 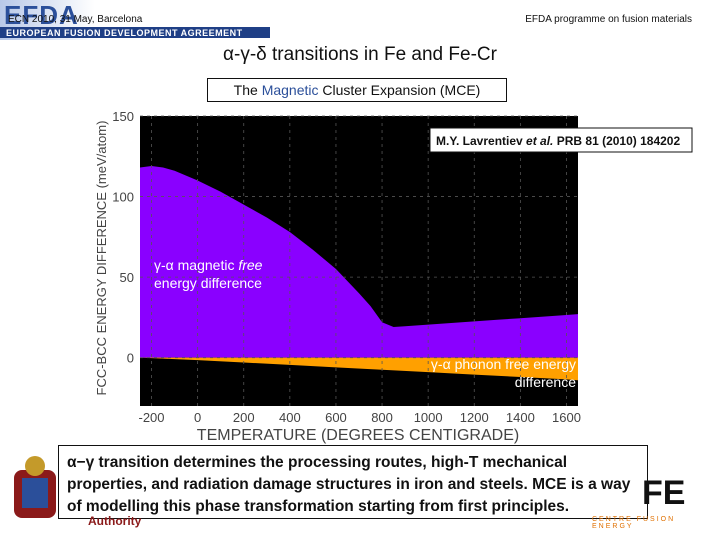 What do you see at coordinates (360, 54) in the screenshot?
I see `slide-title: α-γ-δ transitions in Fe and Fe-Cr` at bounding box center [360, 54].